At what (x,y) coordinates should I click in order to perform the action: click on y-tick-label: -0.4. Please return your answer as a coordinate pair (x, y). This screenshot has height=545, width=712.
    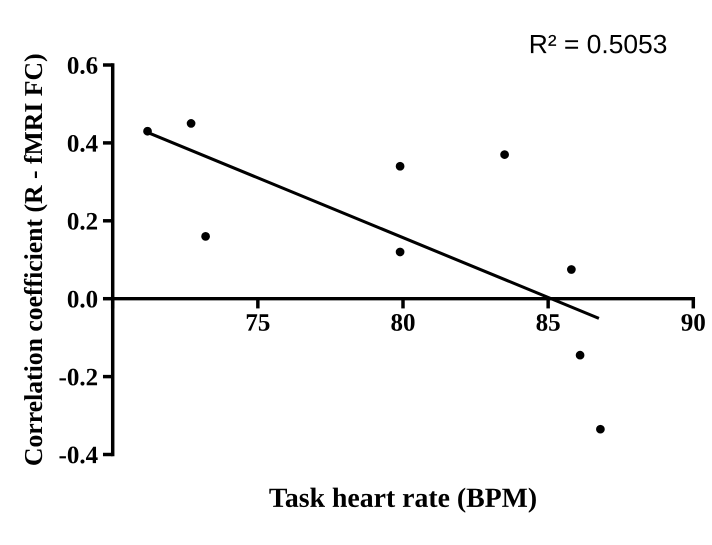
    Looking at the image, I should click on (78, 455).